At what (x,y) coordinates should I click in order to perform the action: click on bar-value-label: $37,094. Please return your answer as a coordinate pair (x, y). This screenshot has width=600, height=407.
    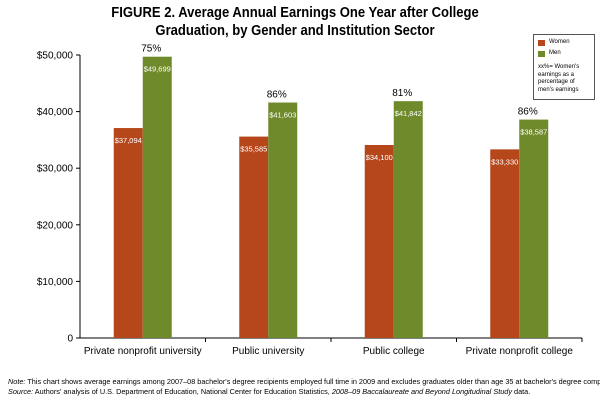
    Looking at the image, I should click on (128, 140).